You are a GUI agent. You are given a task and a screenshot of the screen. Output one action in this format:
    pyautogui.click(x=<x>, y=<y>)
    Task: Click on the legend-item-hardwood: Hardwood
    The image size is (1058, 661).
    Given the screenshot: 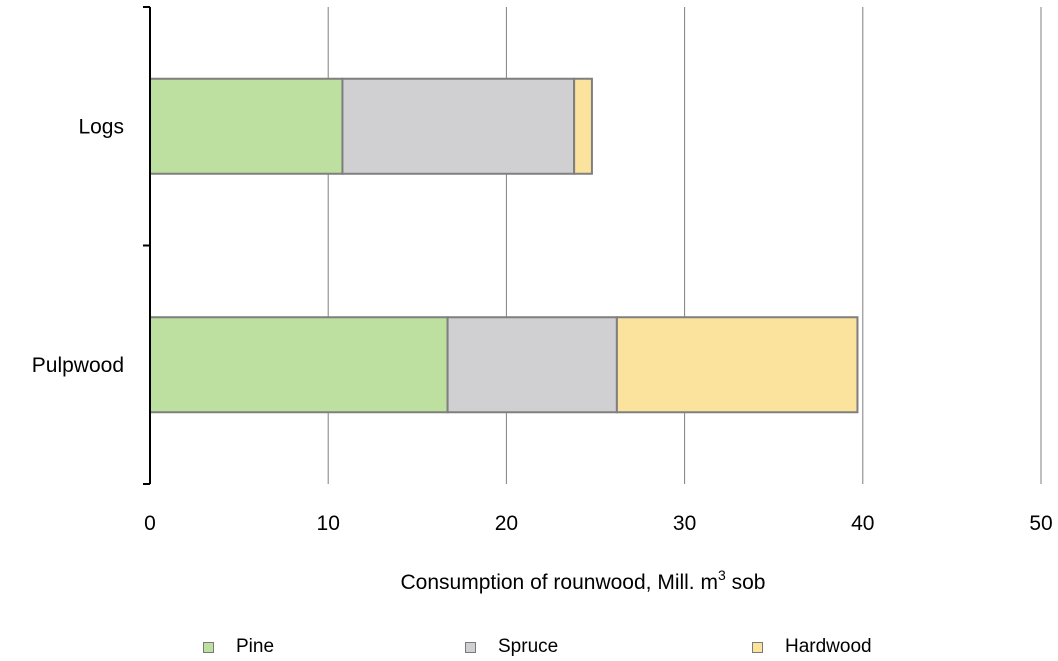 What is the action you would take?
    pyautogui.click(x=812, y=647)
    